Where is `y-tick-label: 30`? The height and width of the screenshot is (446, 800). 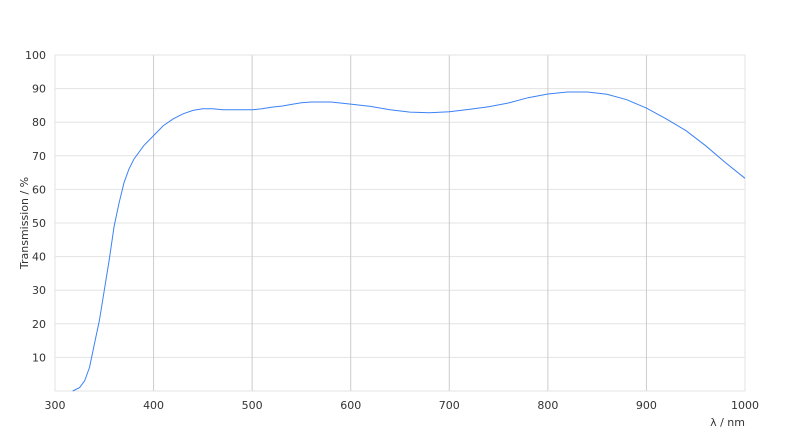 y-tick-label: 30 is located at coordinates (39, 290).